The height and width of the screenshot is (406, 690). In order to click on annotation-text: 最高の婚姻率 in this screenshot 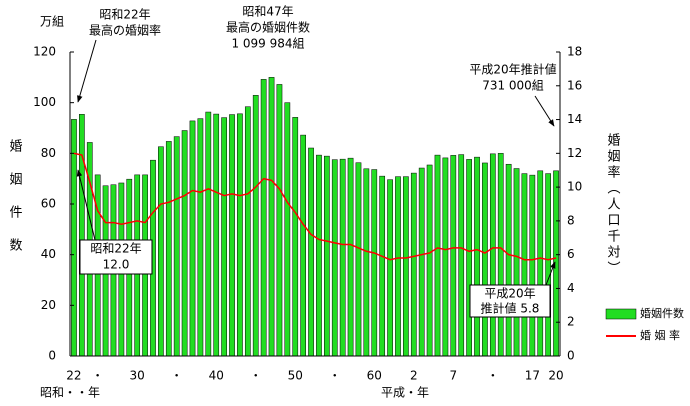, I will do `click(125, 30)`.